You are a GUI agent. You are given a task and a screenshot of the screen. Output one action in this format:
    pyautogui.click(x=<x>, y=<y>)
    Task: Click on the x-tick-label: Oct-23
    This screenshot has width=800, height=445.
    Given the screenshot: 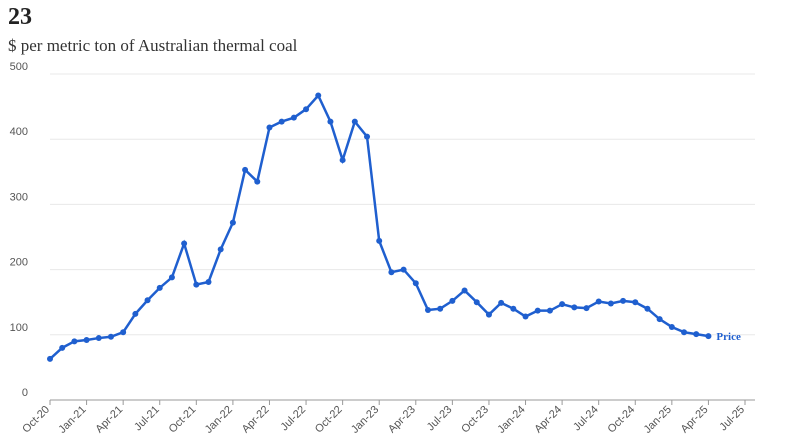 What is the action you would take?
    pyautogui.click(x=475, y=420)
    